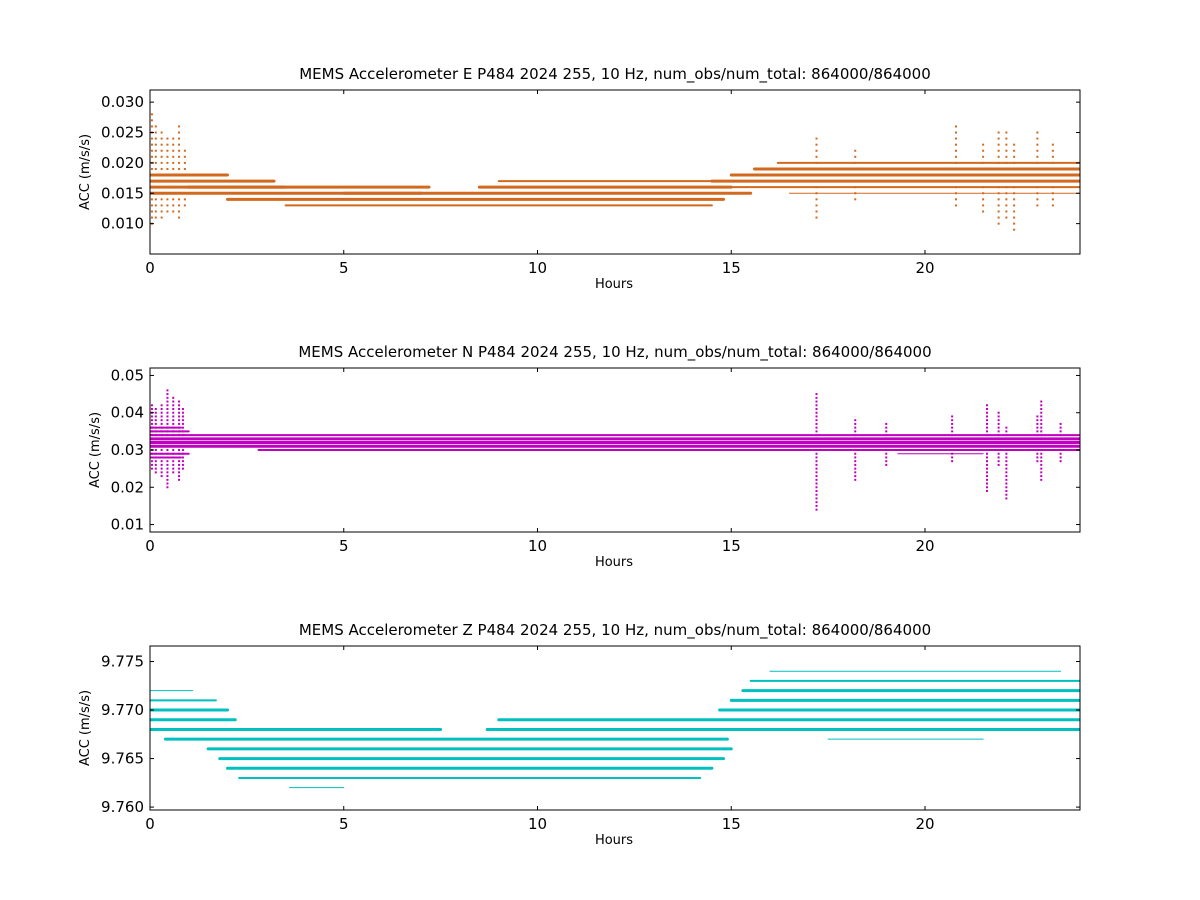  Describe the element at coordinates (122, 807) in the screenshot. I see `y-tick-label-z-0: 9.760` at that location.